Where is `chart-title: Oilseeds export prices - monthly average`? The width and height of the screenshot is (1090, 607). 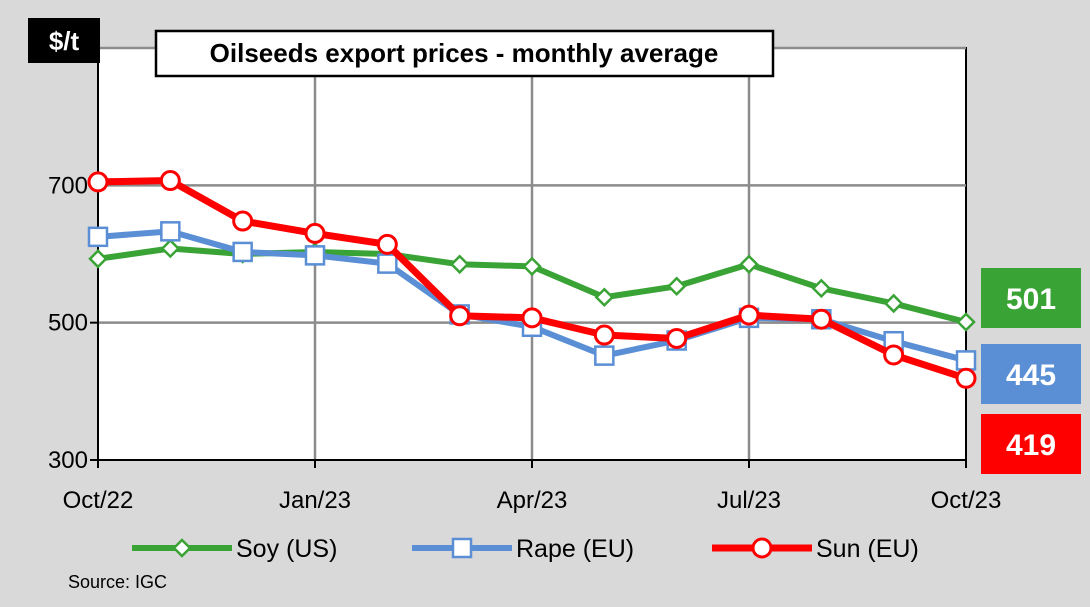
chart-title: Oilseeds export prices - monthly average is located at coordinates (464, 53).